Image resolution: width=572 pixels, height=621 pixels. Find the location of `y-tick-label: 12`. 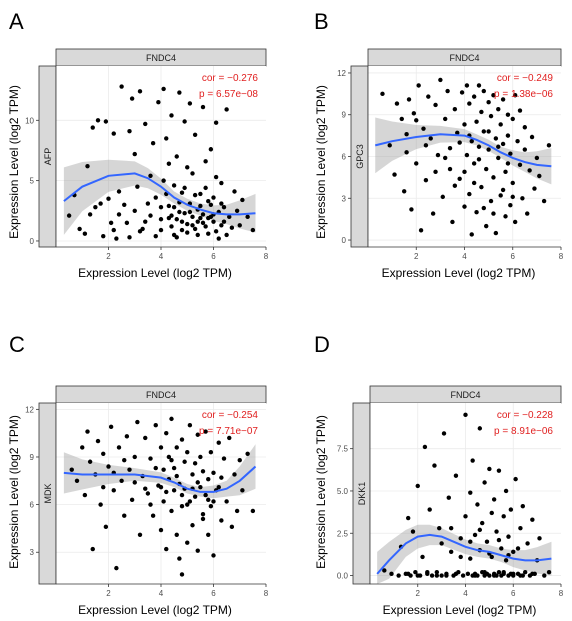

y-tick-label: 12 is located at coordinates (29, 409).